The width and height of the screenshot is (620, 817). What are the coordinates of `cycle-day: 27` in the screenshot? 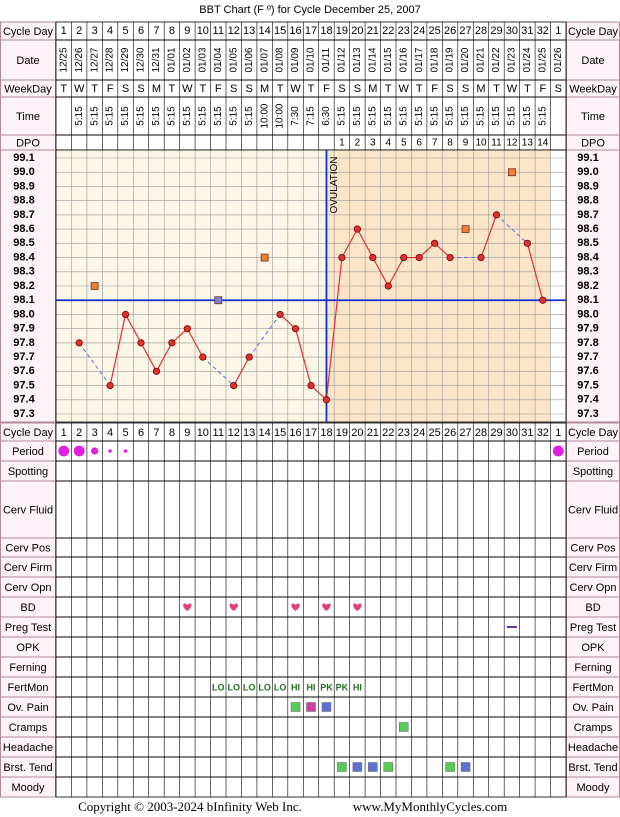 It's located at (465, 31).